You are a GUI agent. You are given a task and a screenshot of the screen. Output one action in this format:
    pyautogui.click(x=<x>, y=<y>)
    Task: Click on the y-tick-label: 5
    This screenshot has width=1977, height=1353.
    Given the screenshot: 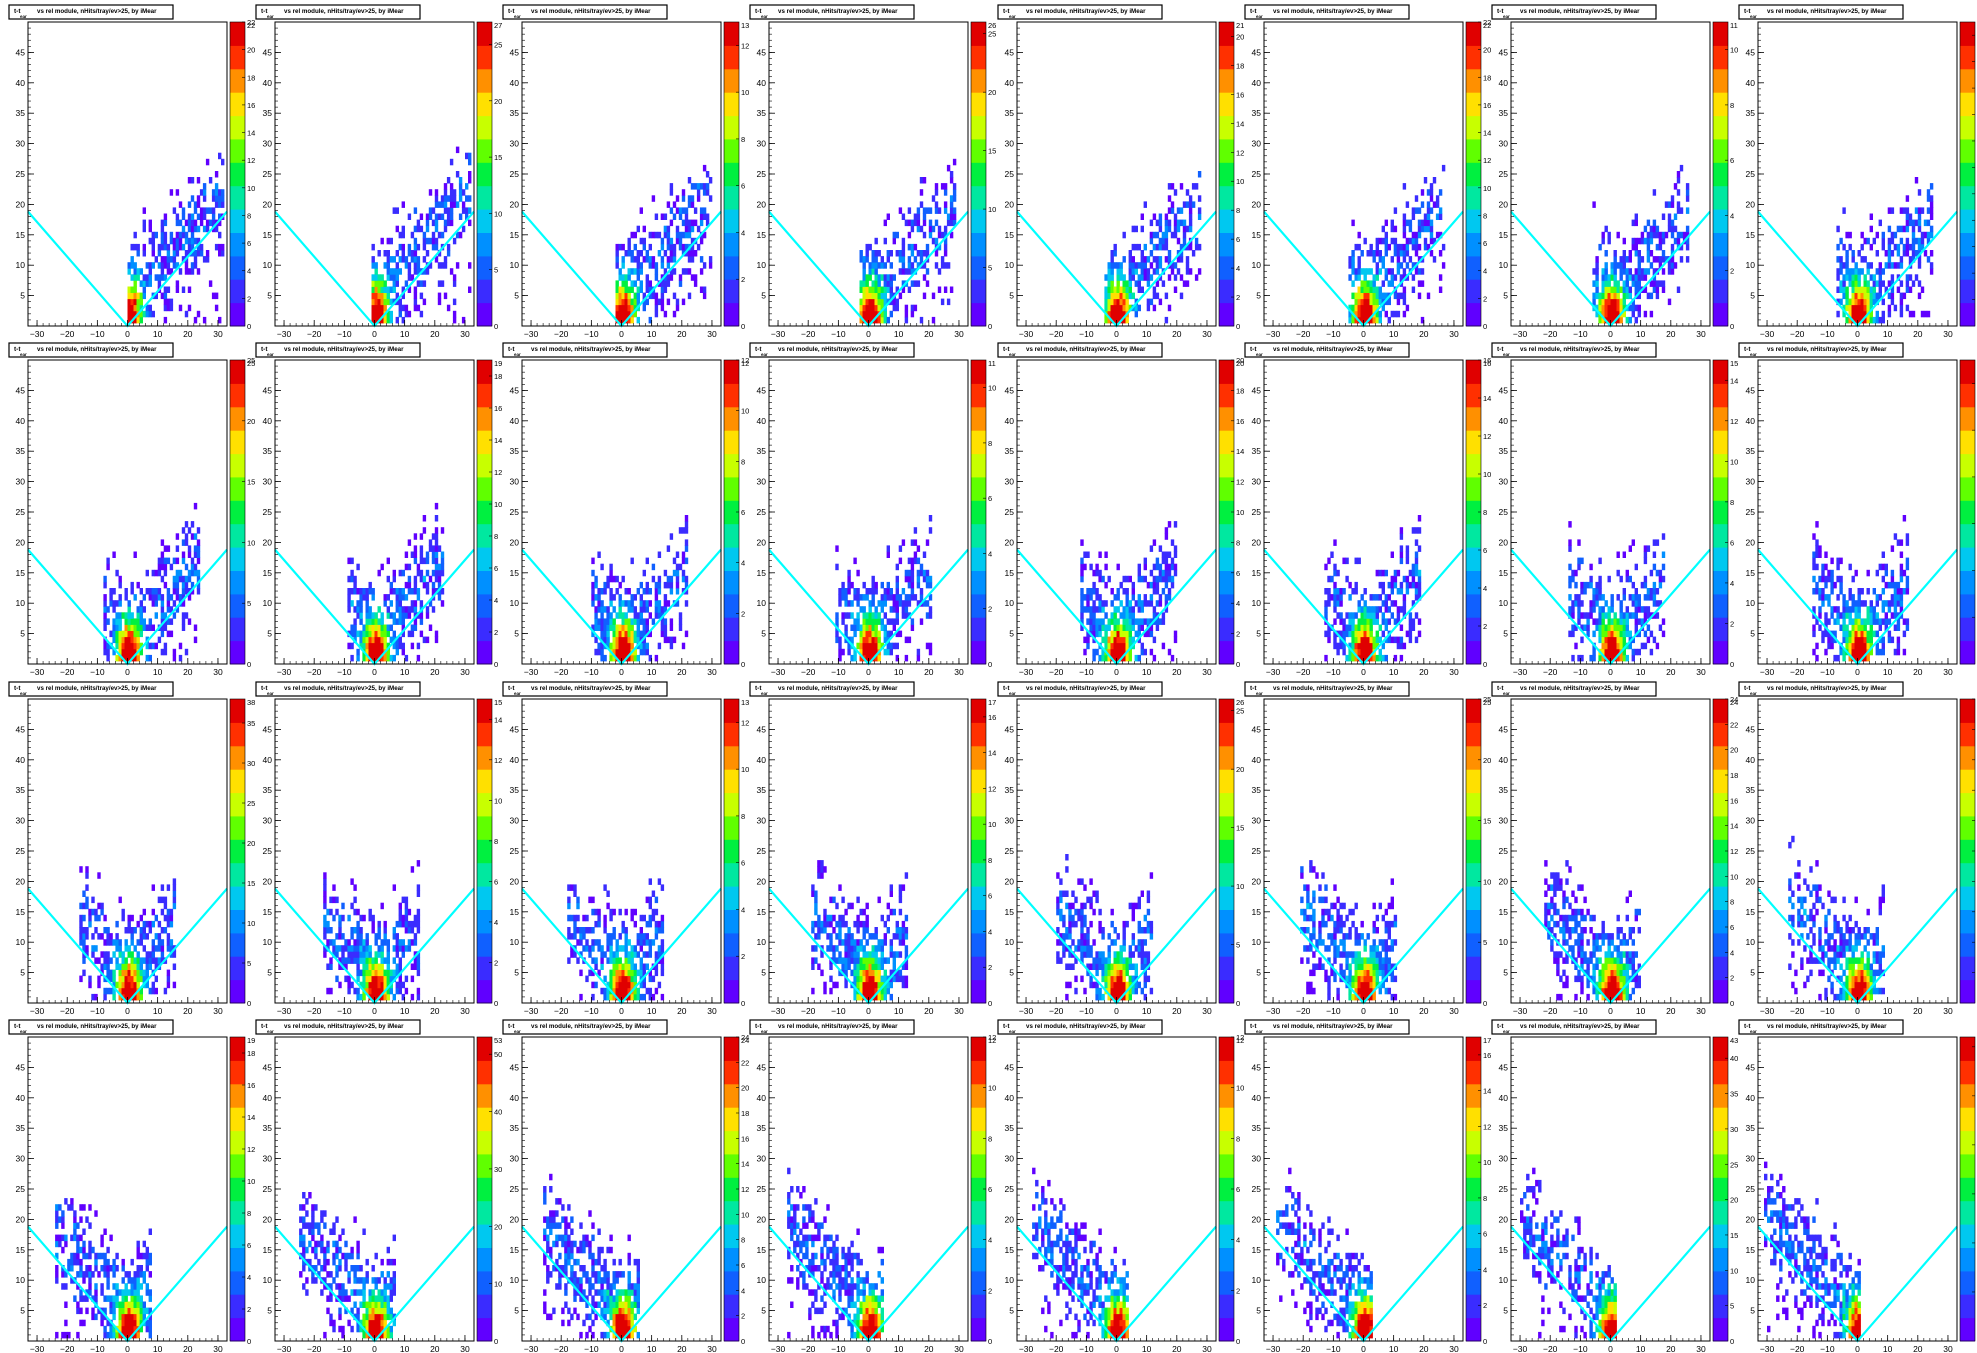 What is the action you would take?
    pyautogui.click(x=1752, y=296)
    